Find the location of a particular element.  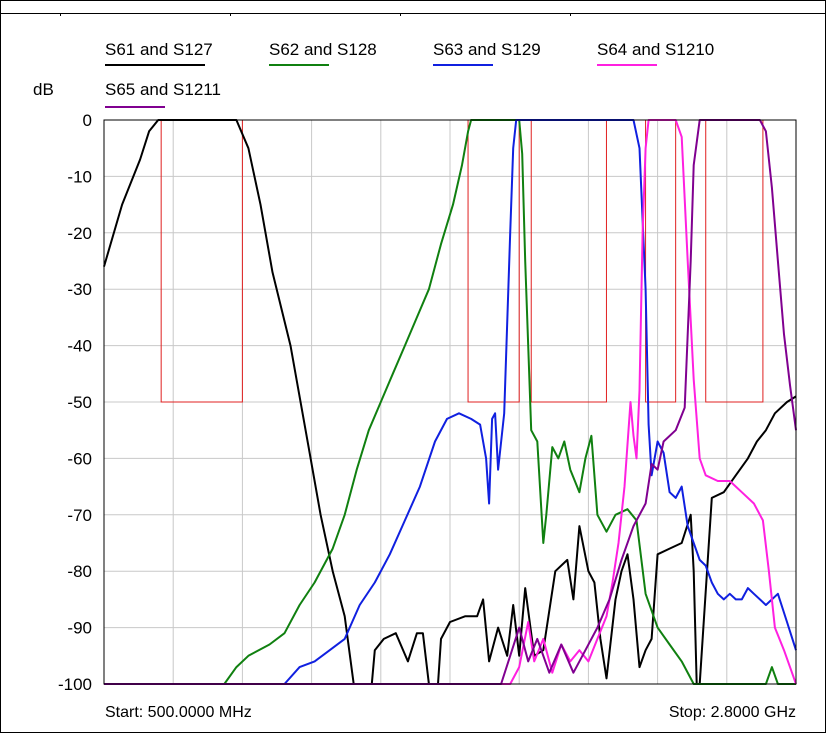

legend-item-s62: S62 and S128 is located at coordinates (323, 50).